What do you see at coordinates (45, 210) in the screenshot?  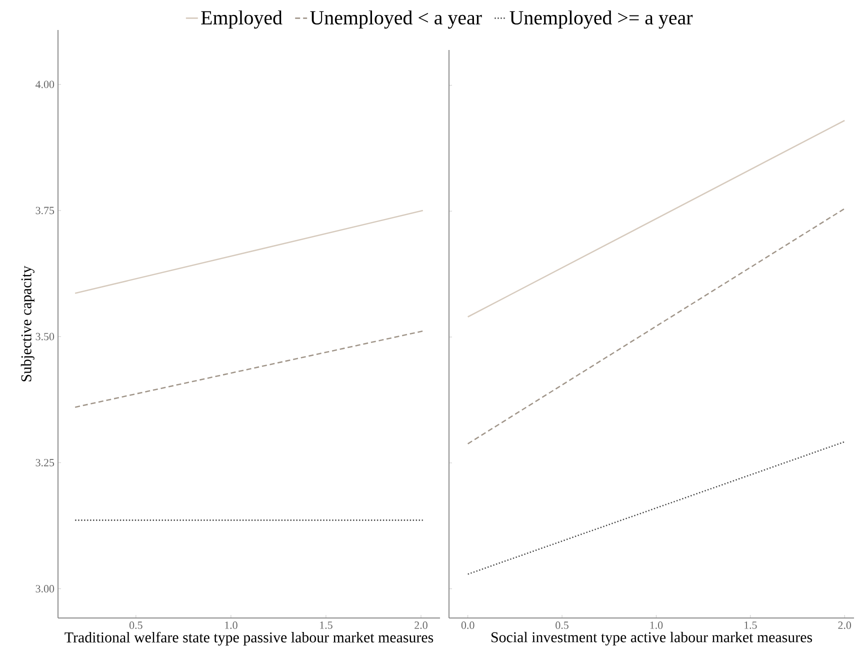 I see `y-tick-label: 3.75` at bounding box center [45, 210].